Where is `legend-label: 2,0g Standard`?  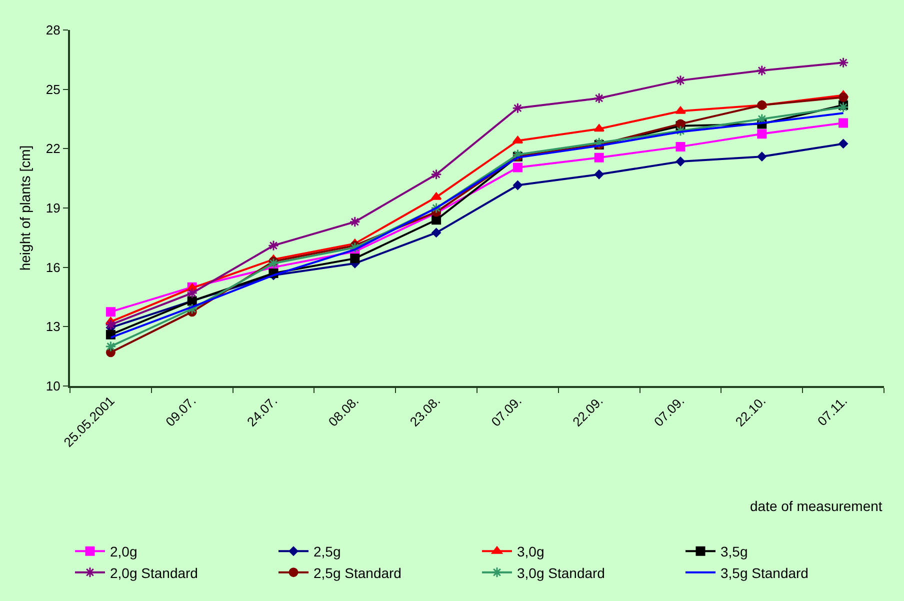 legend-label: 2,0g Standard is located at coordinates (154, 572).